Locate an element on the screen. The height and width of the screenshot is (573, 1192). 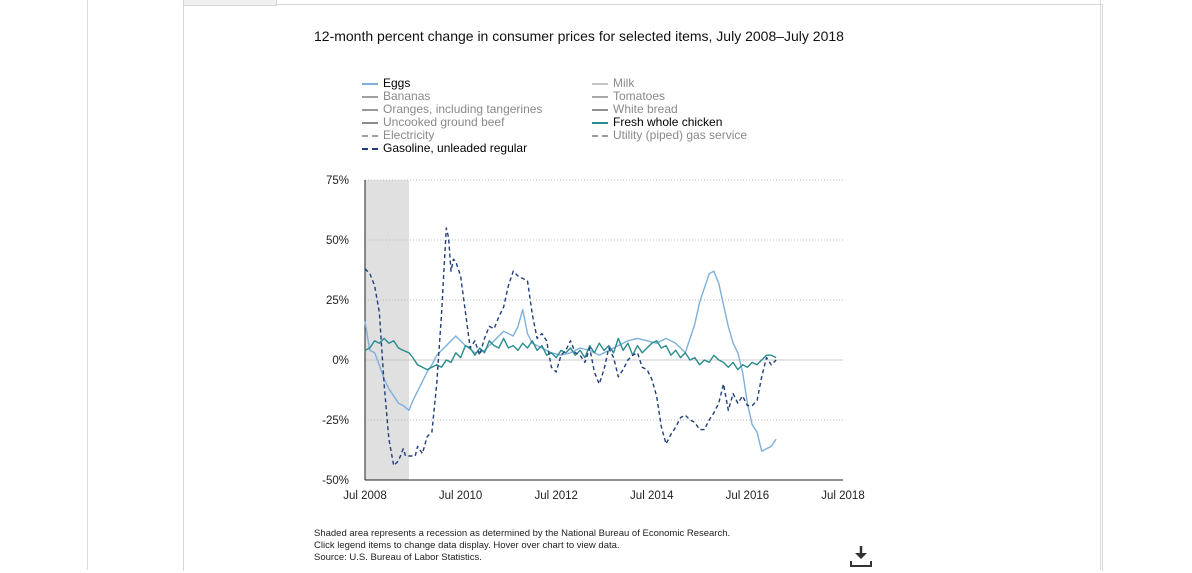
legend-item-oranges: Oranges, including tangerines is located at coordinates (452, 109).